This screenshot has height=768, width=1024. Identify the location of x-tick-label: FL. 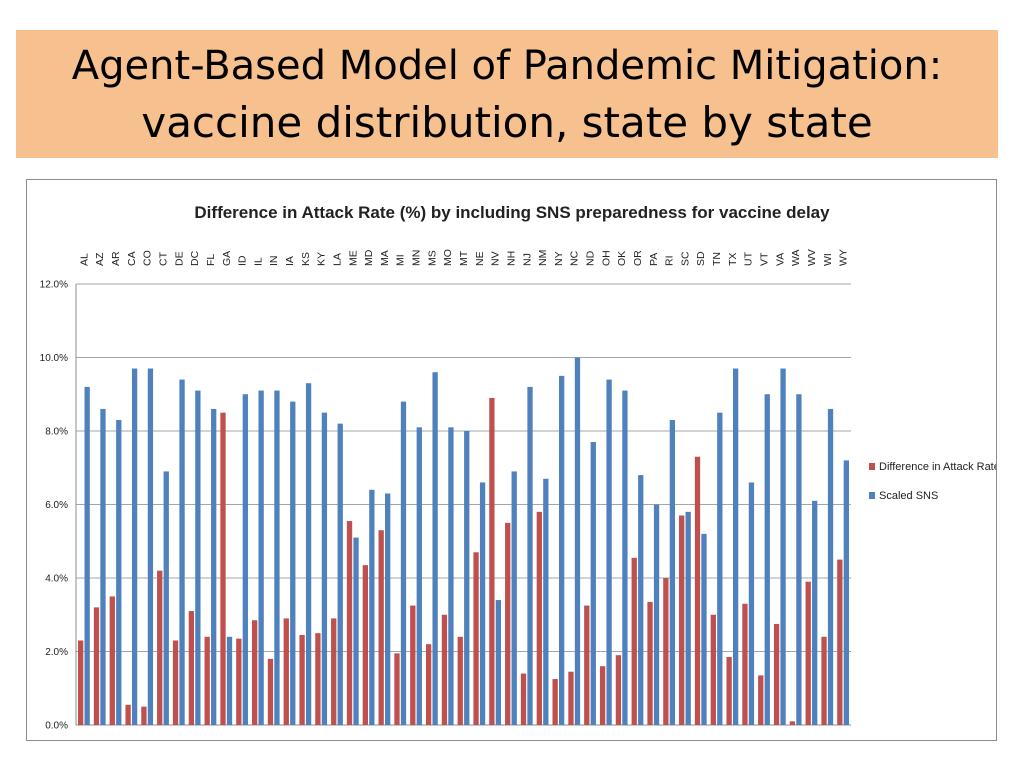
(211, 260).